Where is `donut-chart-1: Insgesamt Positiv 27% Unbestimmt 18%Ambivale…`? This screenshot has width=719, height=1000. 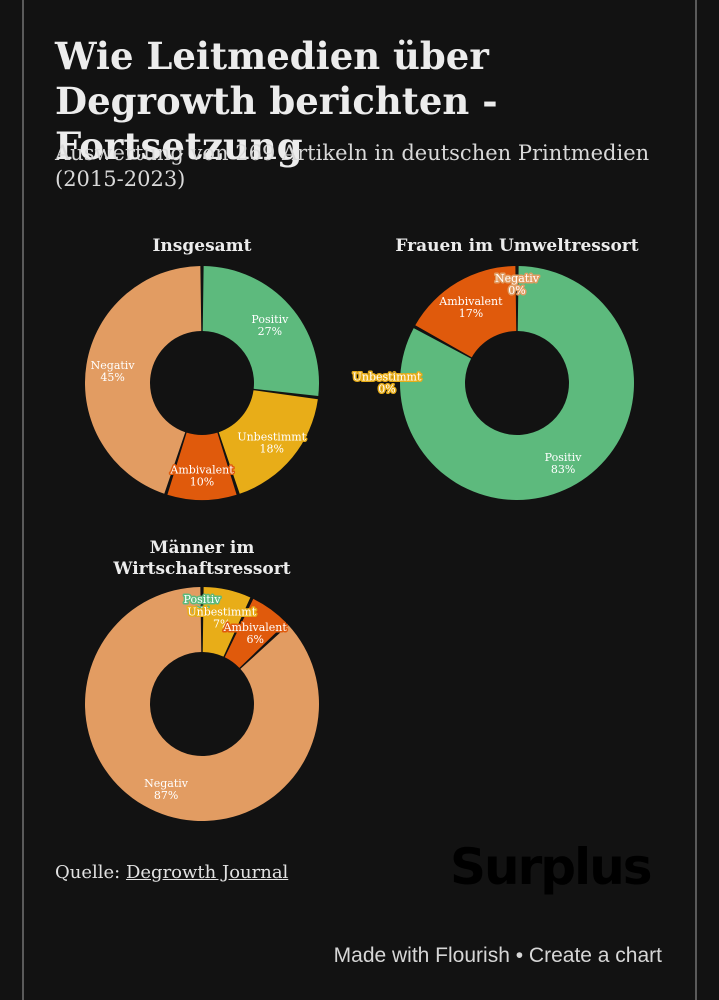
donut-chart-1: Insgesamt Positiv 27% Unbestimmt 18%Ambivale… is located at coordinates (201, 368).